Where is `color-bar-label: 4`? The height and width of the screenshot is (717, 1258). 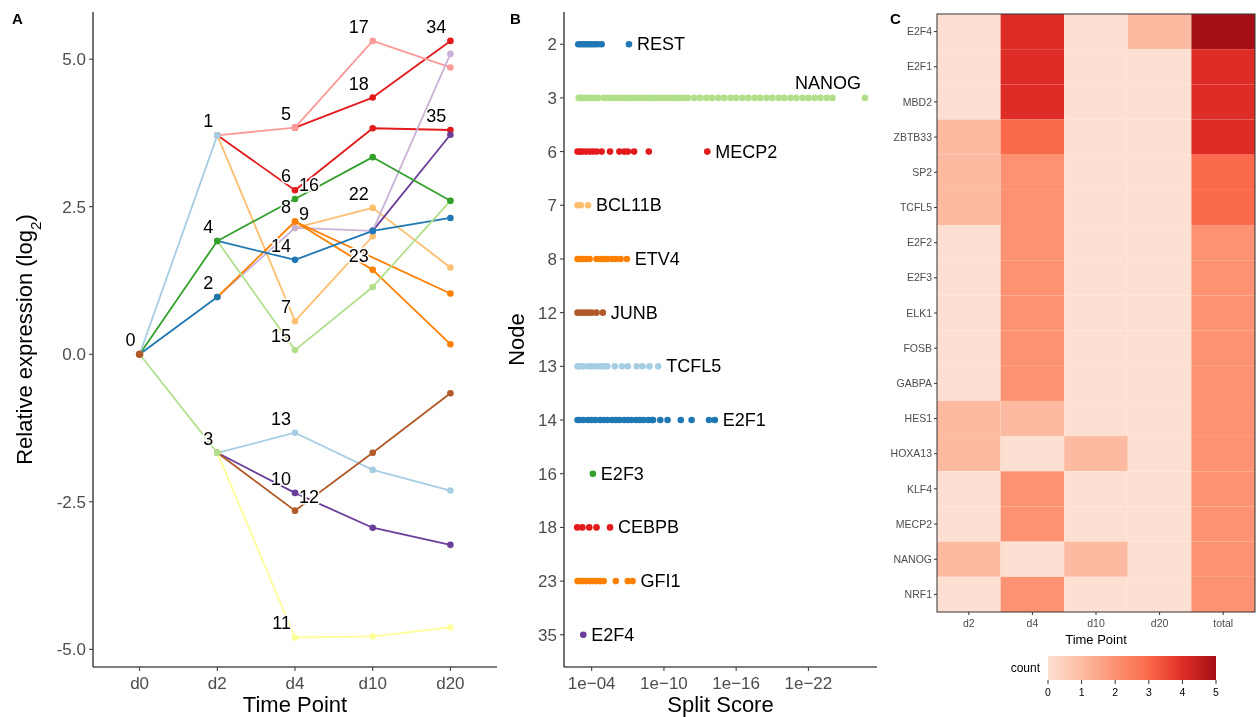 color-bar-label: 4 is located at coordinates (1182, 692).